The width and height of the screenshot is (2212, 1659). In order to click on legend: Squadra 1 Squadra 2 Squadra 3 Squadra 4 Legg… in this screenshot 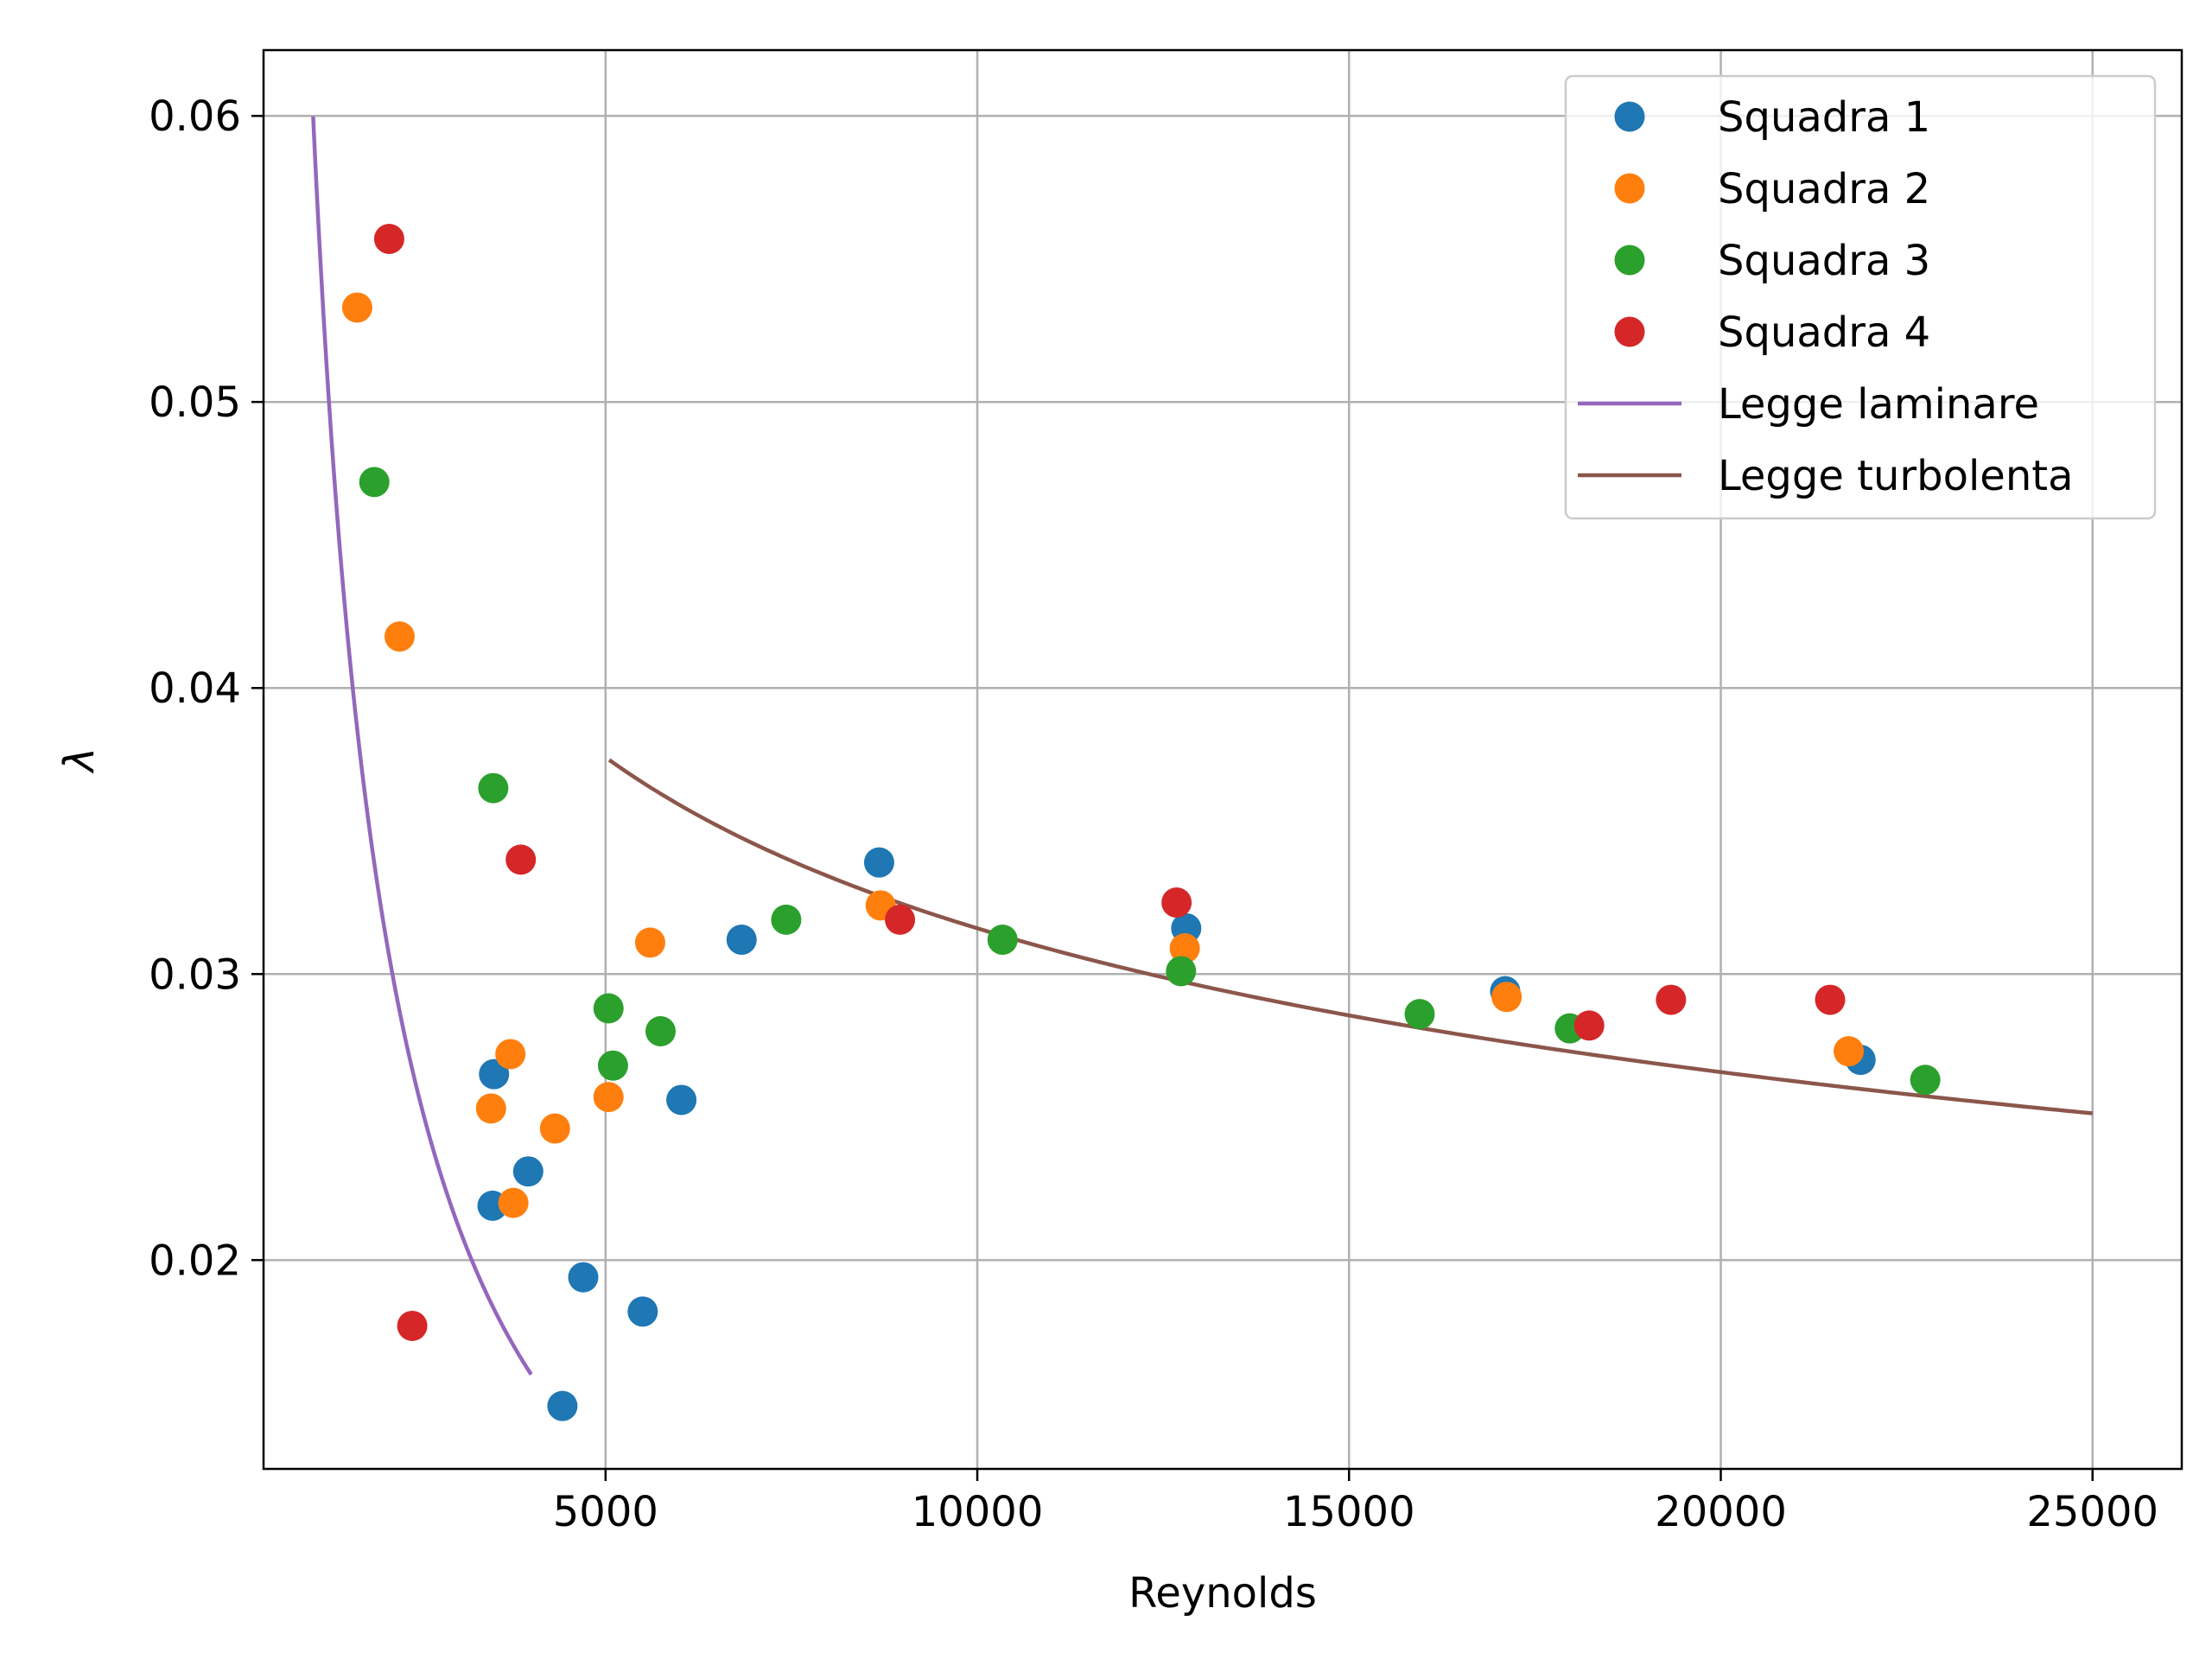, I will do `click(1860, 297)`.